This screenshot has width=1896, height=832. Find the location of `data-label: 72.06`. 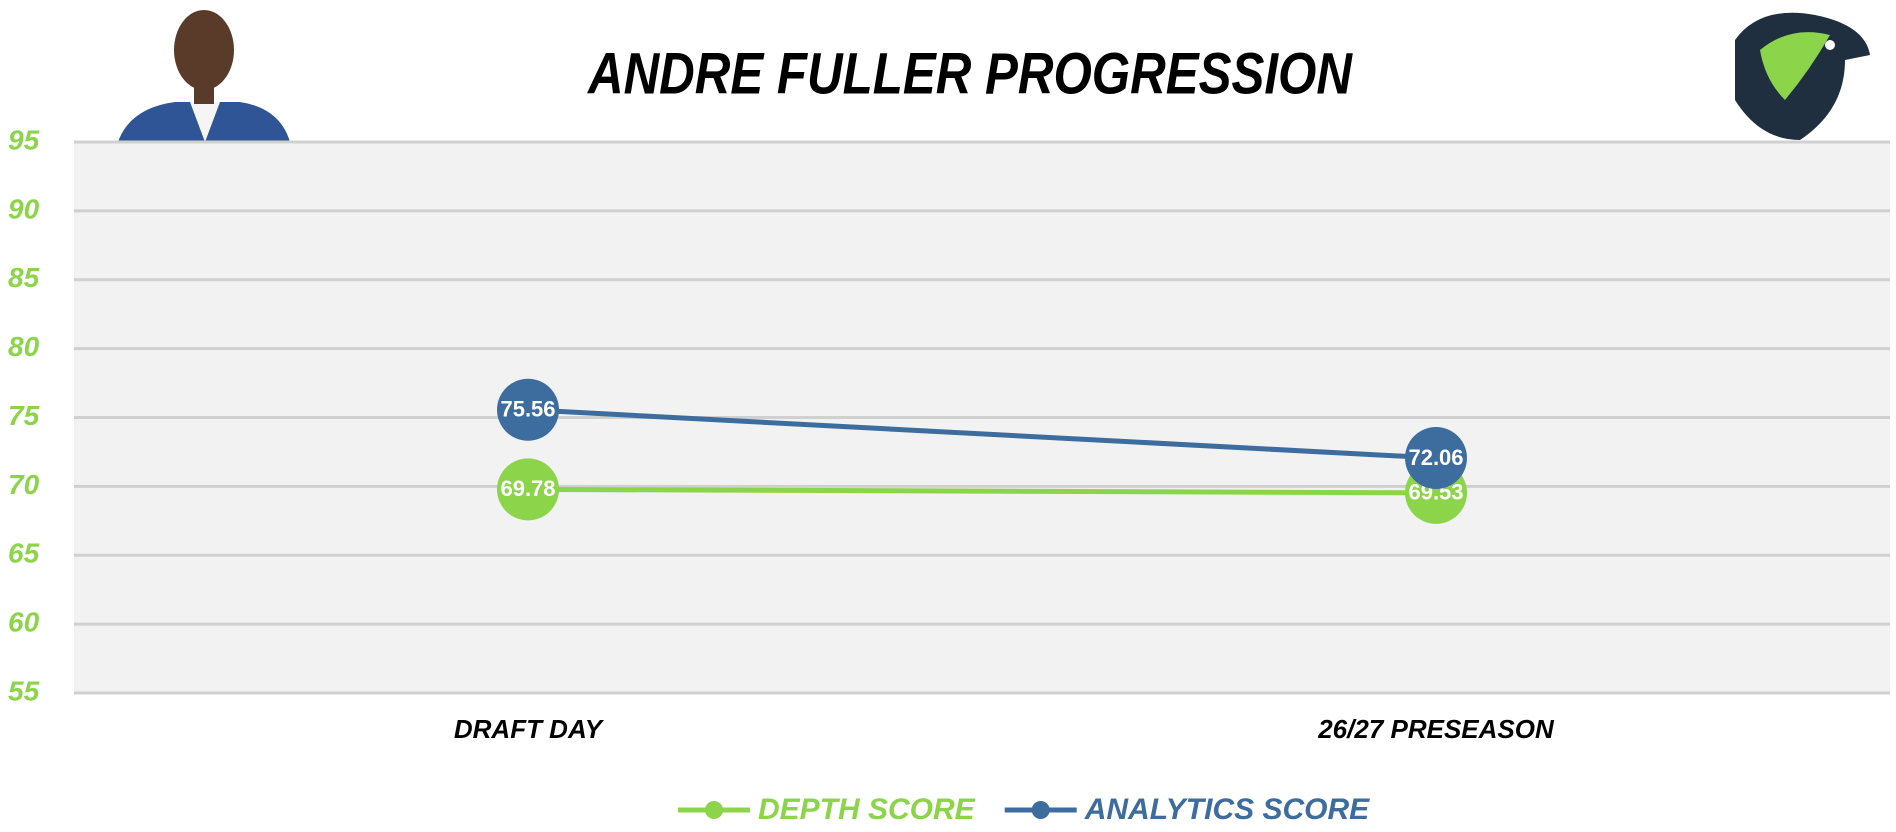

data-label: 72.06 is located at coordinates (1435, 457).